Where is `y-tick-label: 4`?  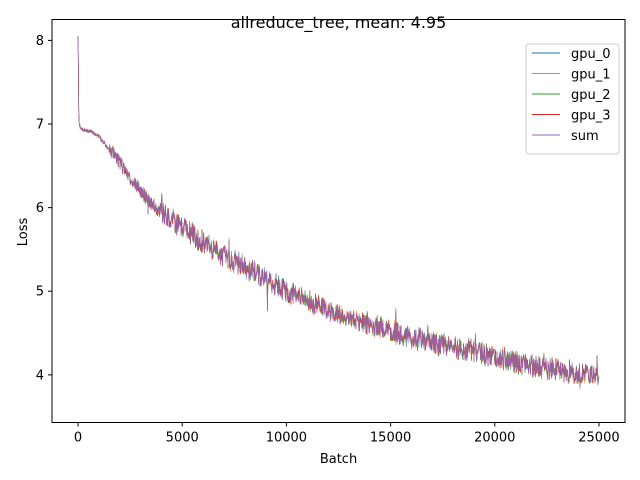
y-tick-label: 4 is located at coordinates (40, 375).